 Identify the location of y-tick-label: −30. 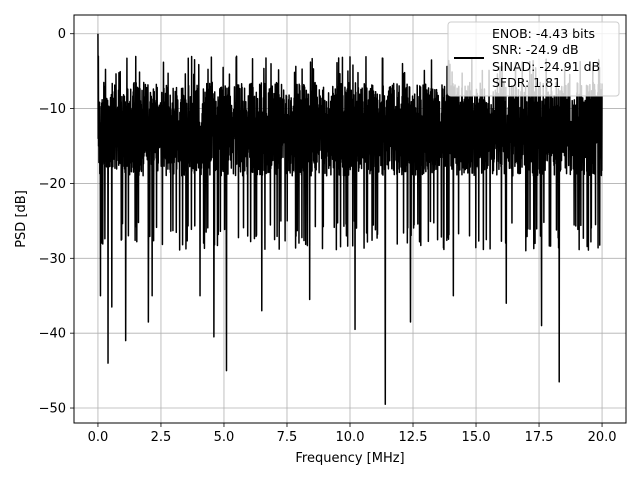
(52, 259).